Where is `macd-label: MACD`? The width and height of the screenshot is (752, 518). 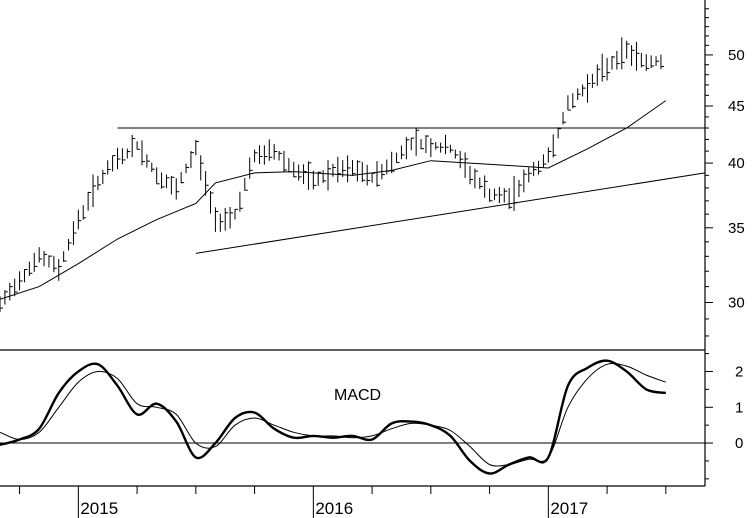
macd-label: MACD is located at coordinates (357, 395).